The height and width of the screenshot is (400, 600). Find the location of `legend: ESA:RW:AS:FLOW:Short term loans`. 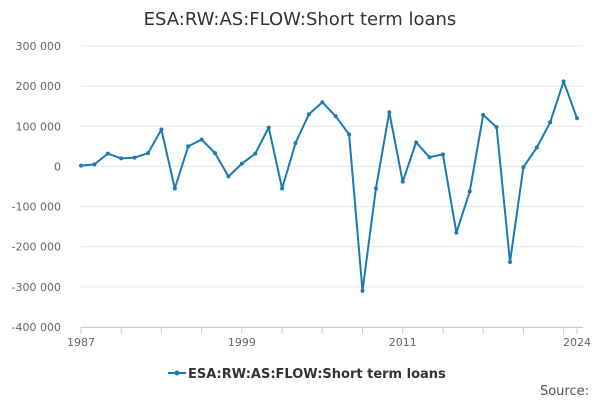

legend: ESA:RW:AS:FLOW:Short term loans is located at coordinates (307, 374).